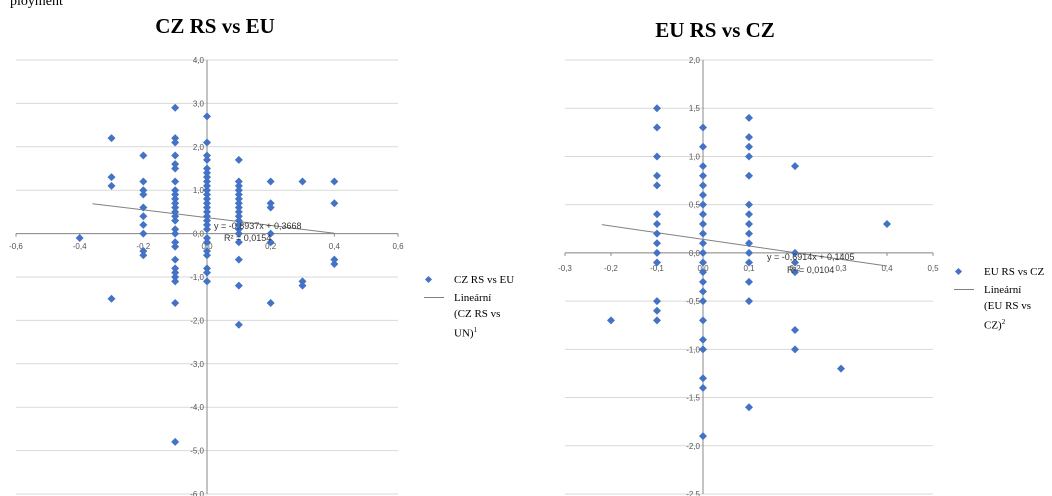  I want to click on y-tick-label: 3,0, so click(199, 103).